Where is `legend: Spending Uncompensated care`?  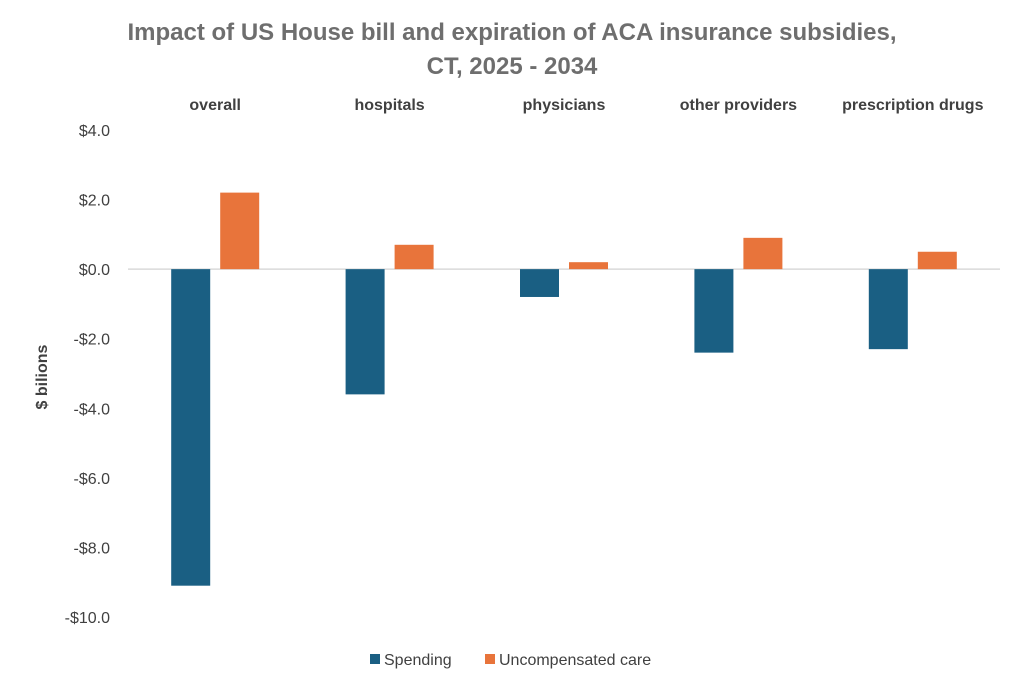
legend: Spending Uncompensated care is located at coordinates (510, 660).